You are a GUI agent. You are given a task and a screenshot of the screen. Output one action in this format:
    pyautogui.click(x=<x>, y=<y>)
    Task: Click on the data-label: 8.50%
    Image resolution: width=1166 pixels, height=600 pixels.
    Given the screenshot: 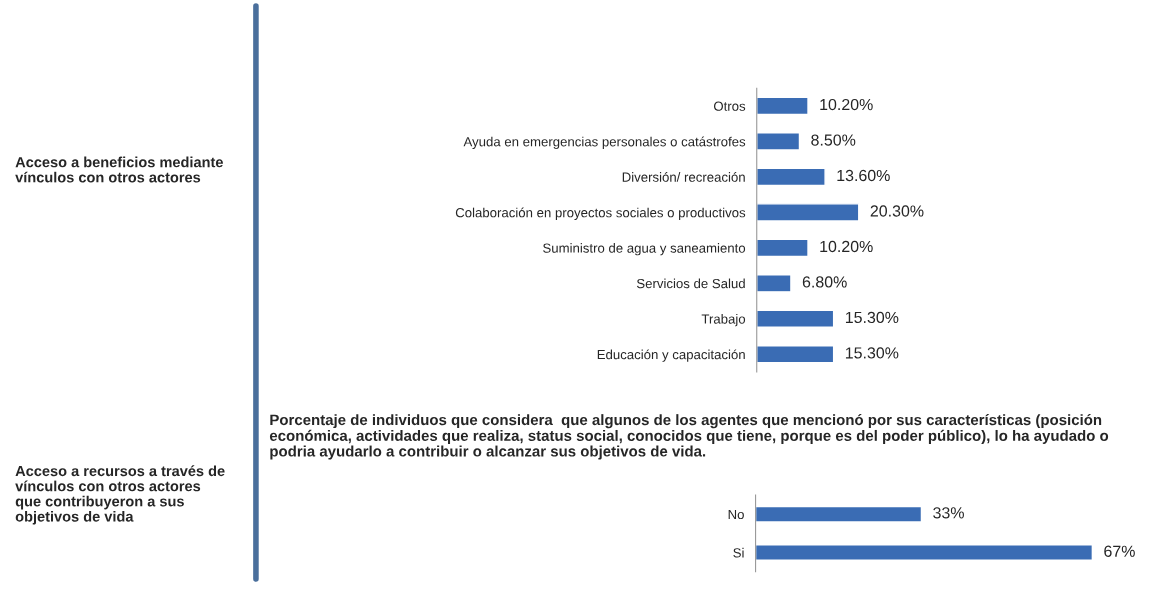 What is the action you would take?
    pyautogui.click(x=833, y=140)
    